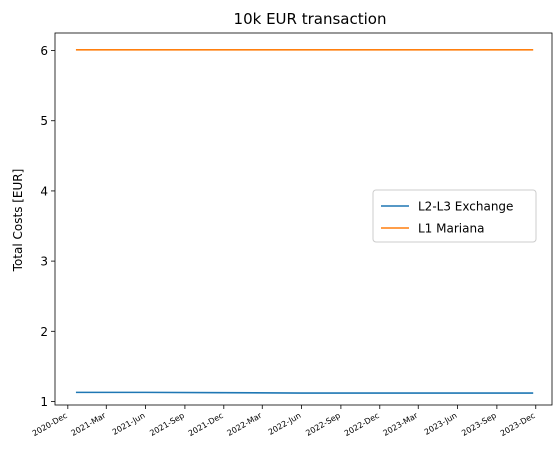 The width and height of the screenshot is (560, 453). What do you see at coordinates (451, 229) in the screenshot?
I see `legend-label: L1 Mariana` at bounding box center [451, 229].